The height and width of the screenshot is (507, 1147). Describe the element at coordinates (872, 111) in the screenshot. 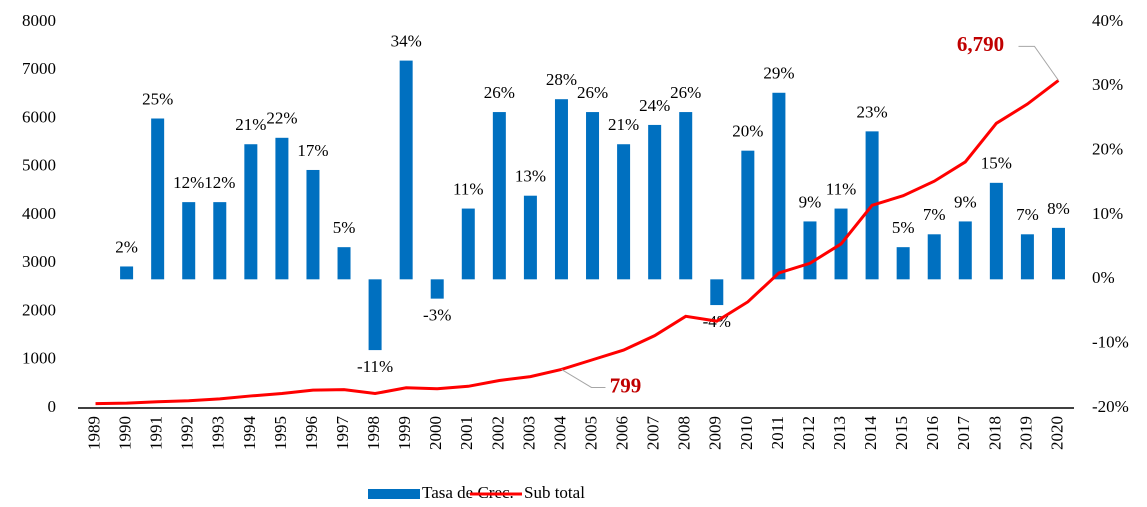

I see `bar-value-label: 23%` at that location.